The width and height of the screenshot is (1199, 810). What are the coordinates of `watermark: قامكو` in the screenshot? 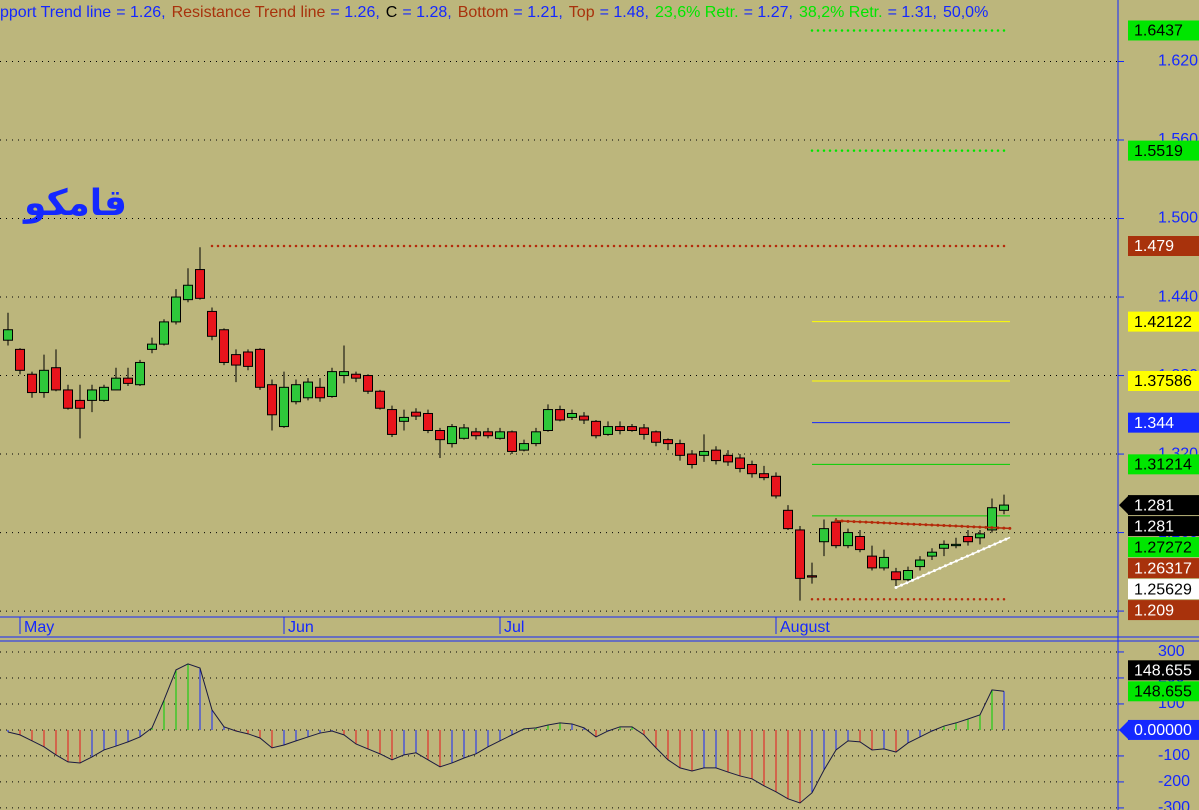 It's located at (74, 203).